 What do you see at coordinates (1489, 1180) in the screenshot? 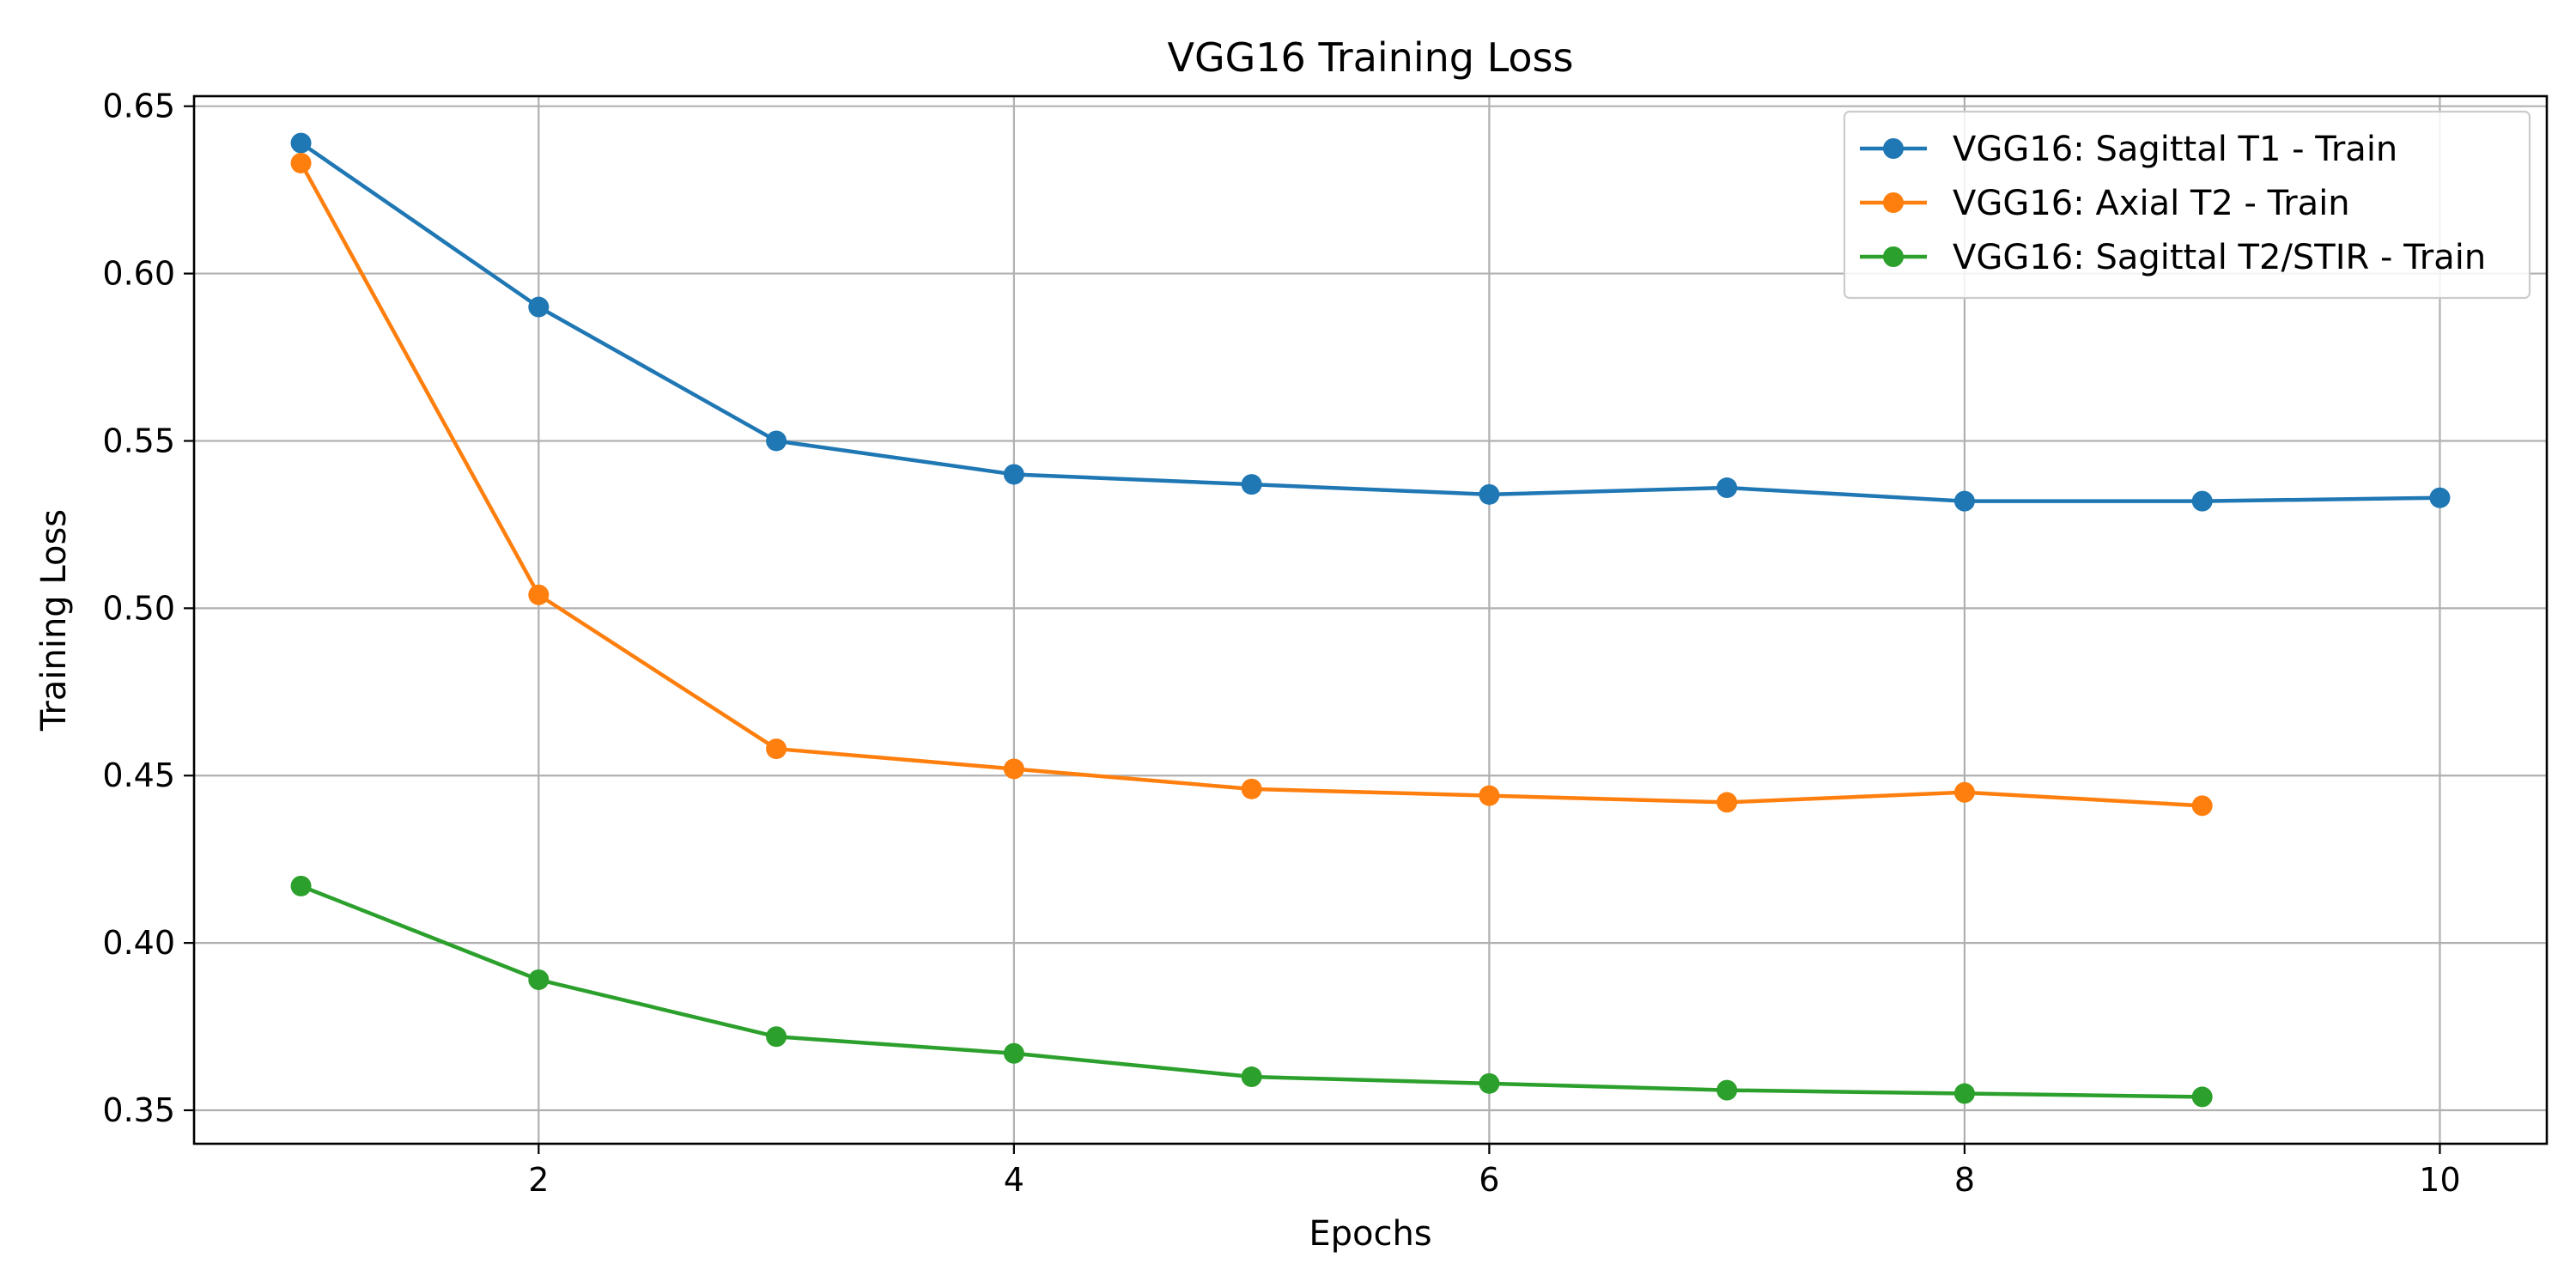
I see `x-tick-label: 6` at bounding box center [1489, 1180].